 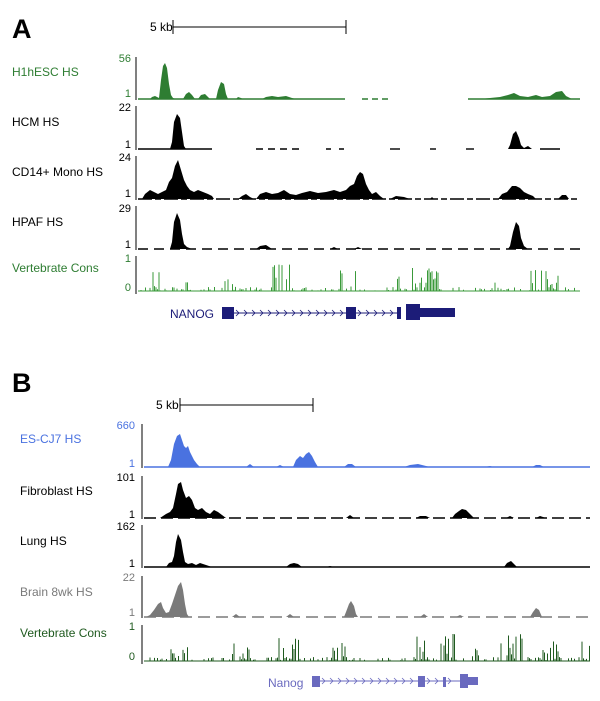 I want to click on signal-track-lung, so click(x=367, y=551).